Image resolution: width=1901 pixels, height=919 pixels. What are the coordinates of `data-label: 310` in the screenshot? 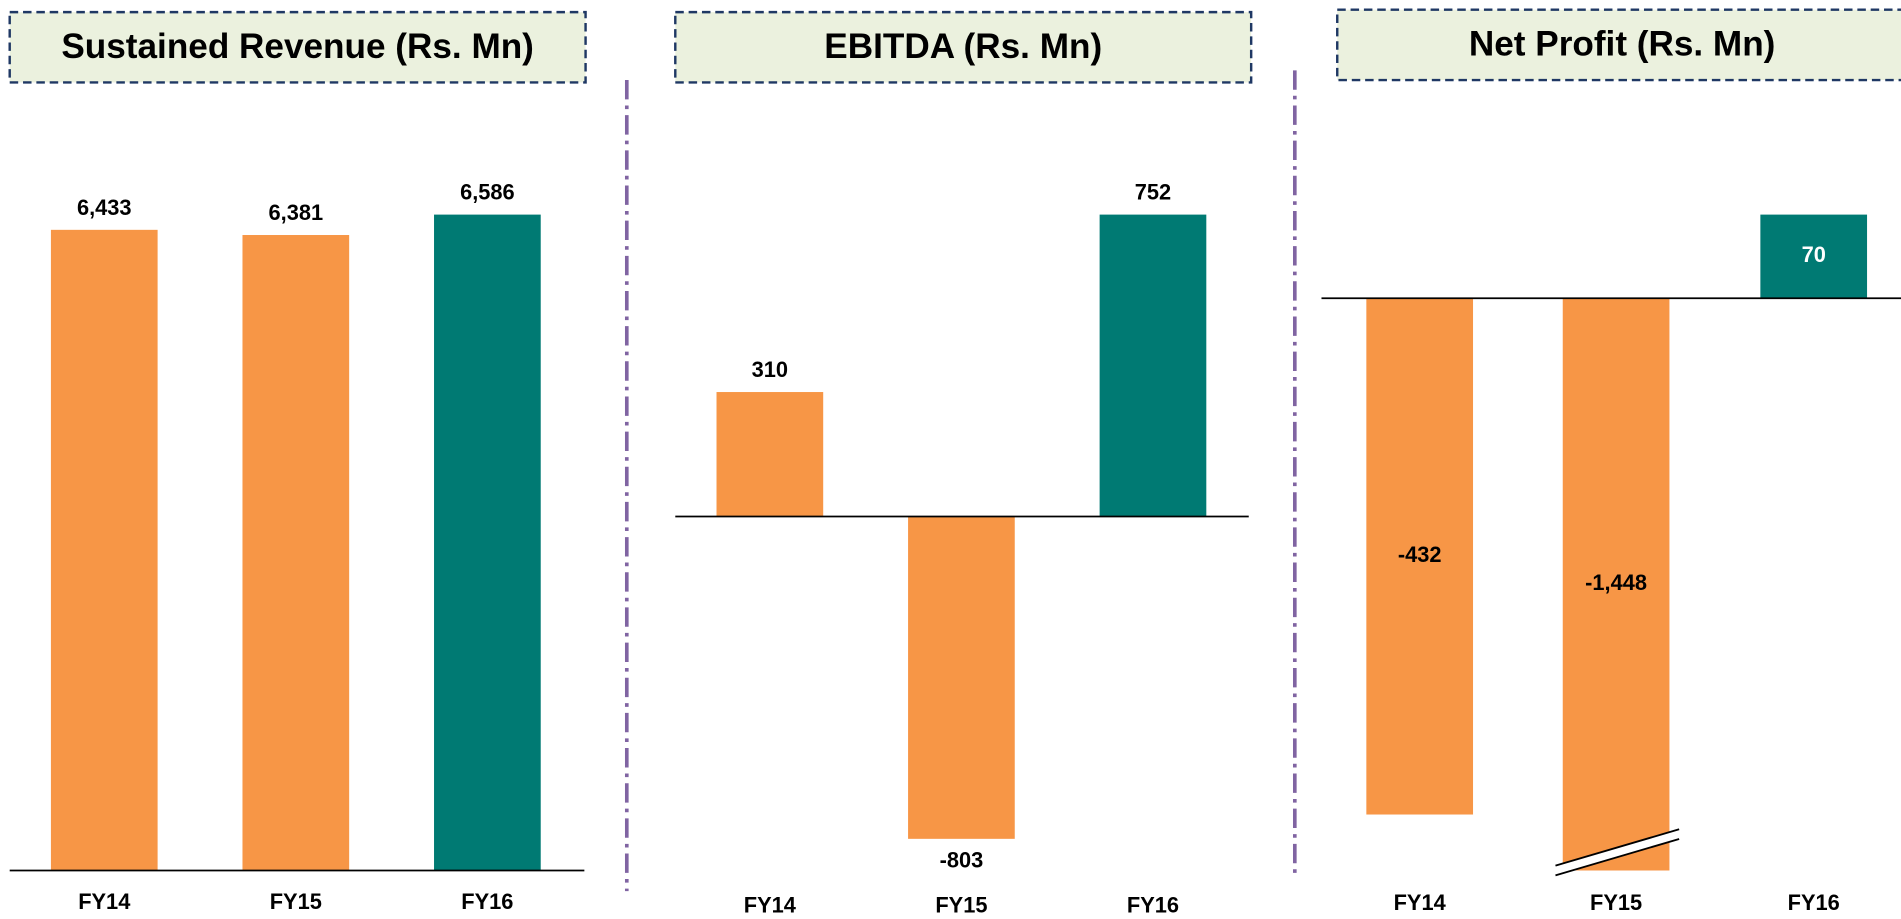 It's located at (770, 369).